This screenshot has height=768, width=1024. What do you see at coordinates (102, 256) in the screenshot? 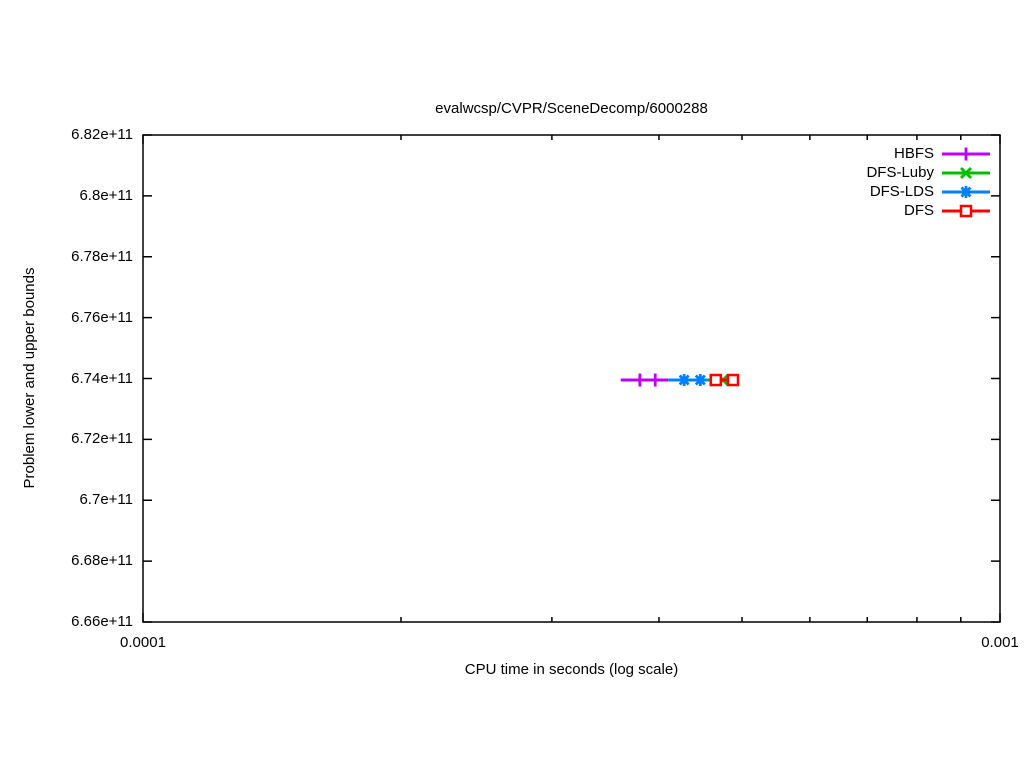
I see `y-tick-label: 6.78e+11` at bounding box center [102, 256].